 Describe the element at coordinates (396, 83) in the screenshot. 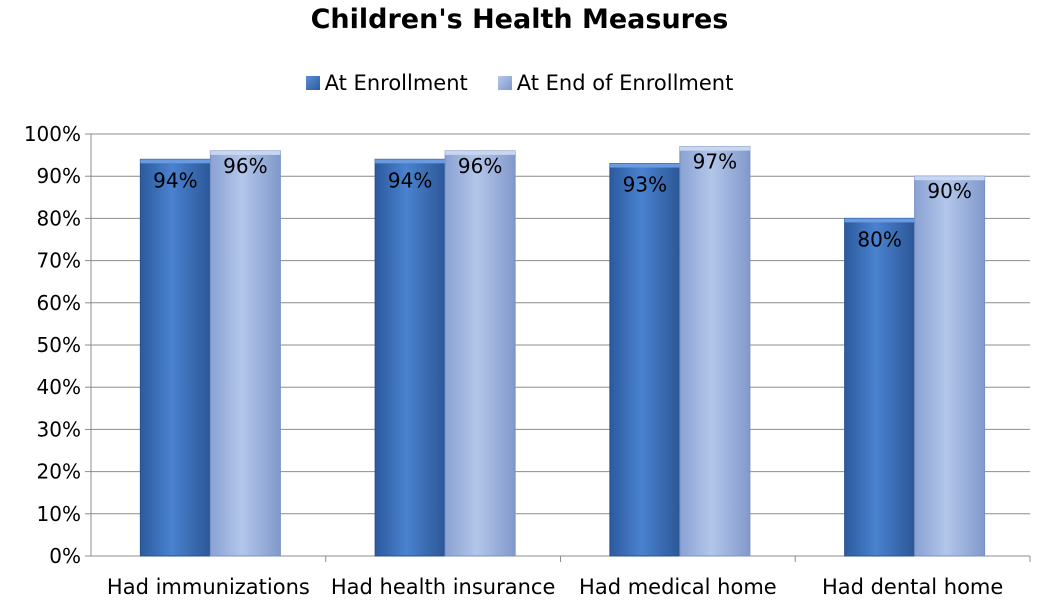

I see `legend-label-at-enrollment: At Enrollment` at that location.